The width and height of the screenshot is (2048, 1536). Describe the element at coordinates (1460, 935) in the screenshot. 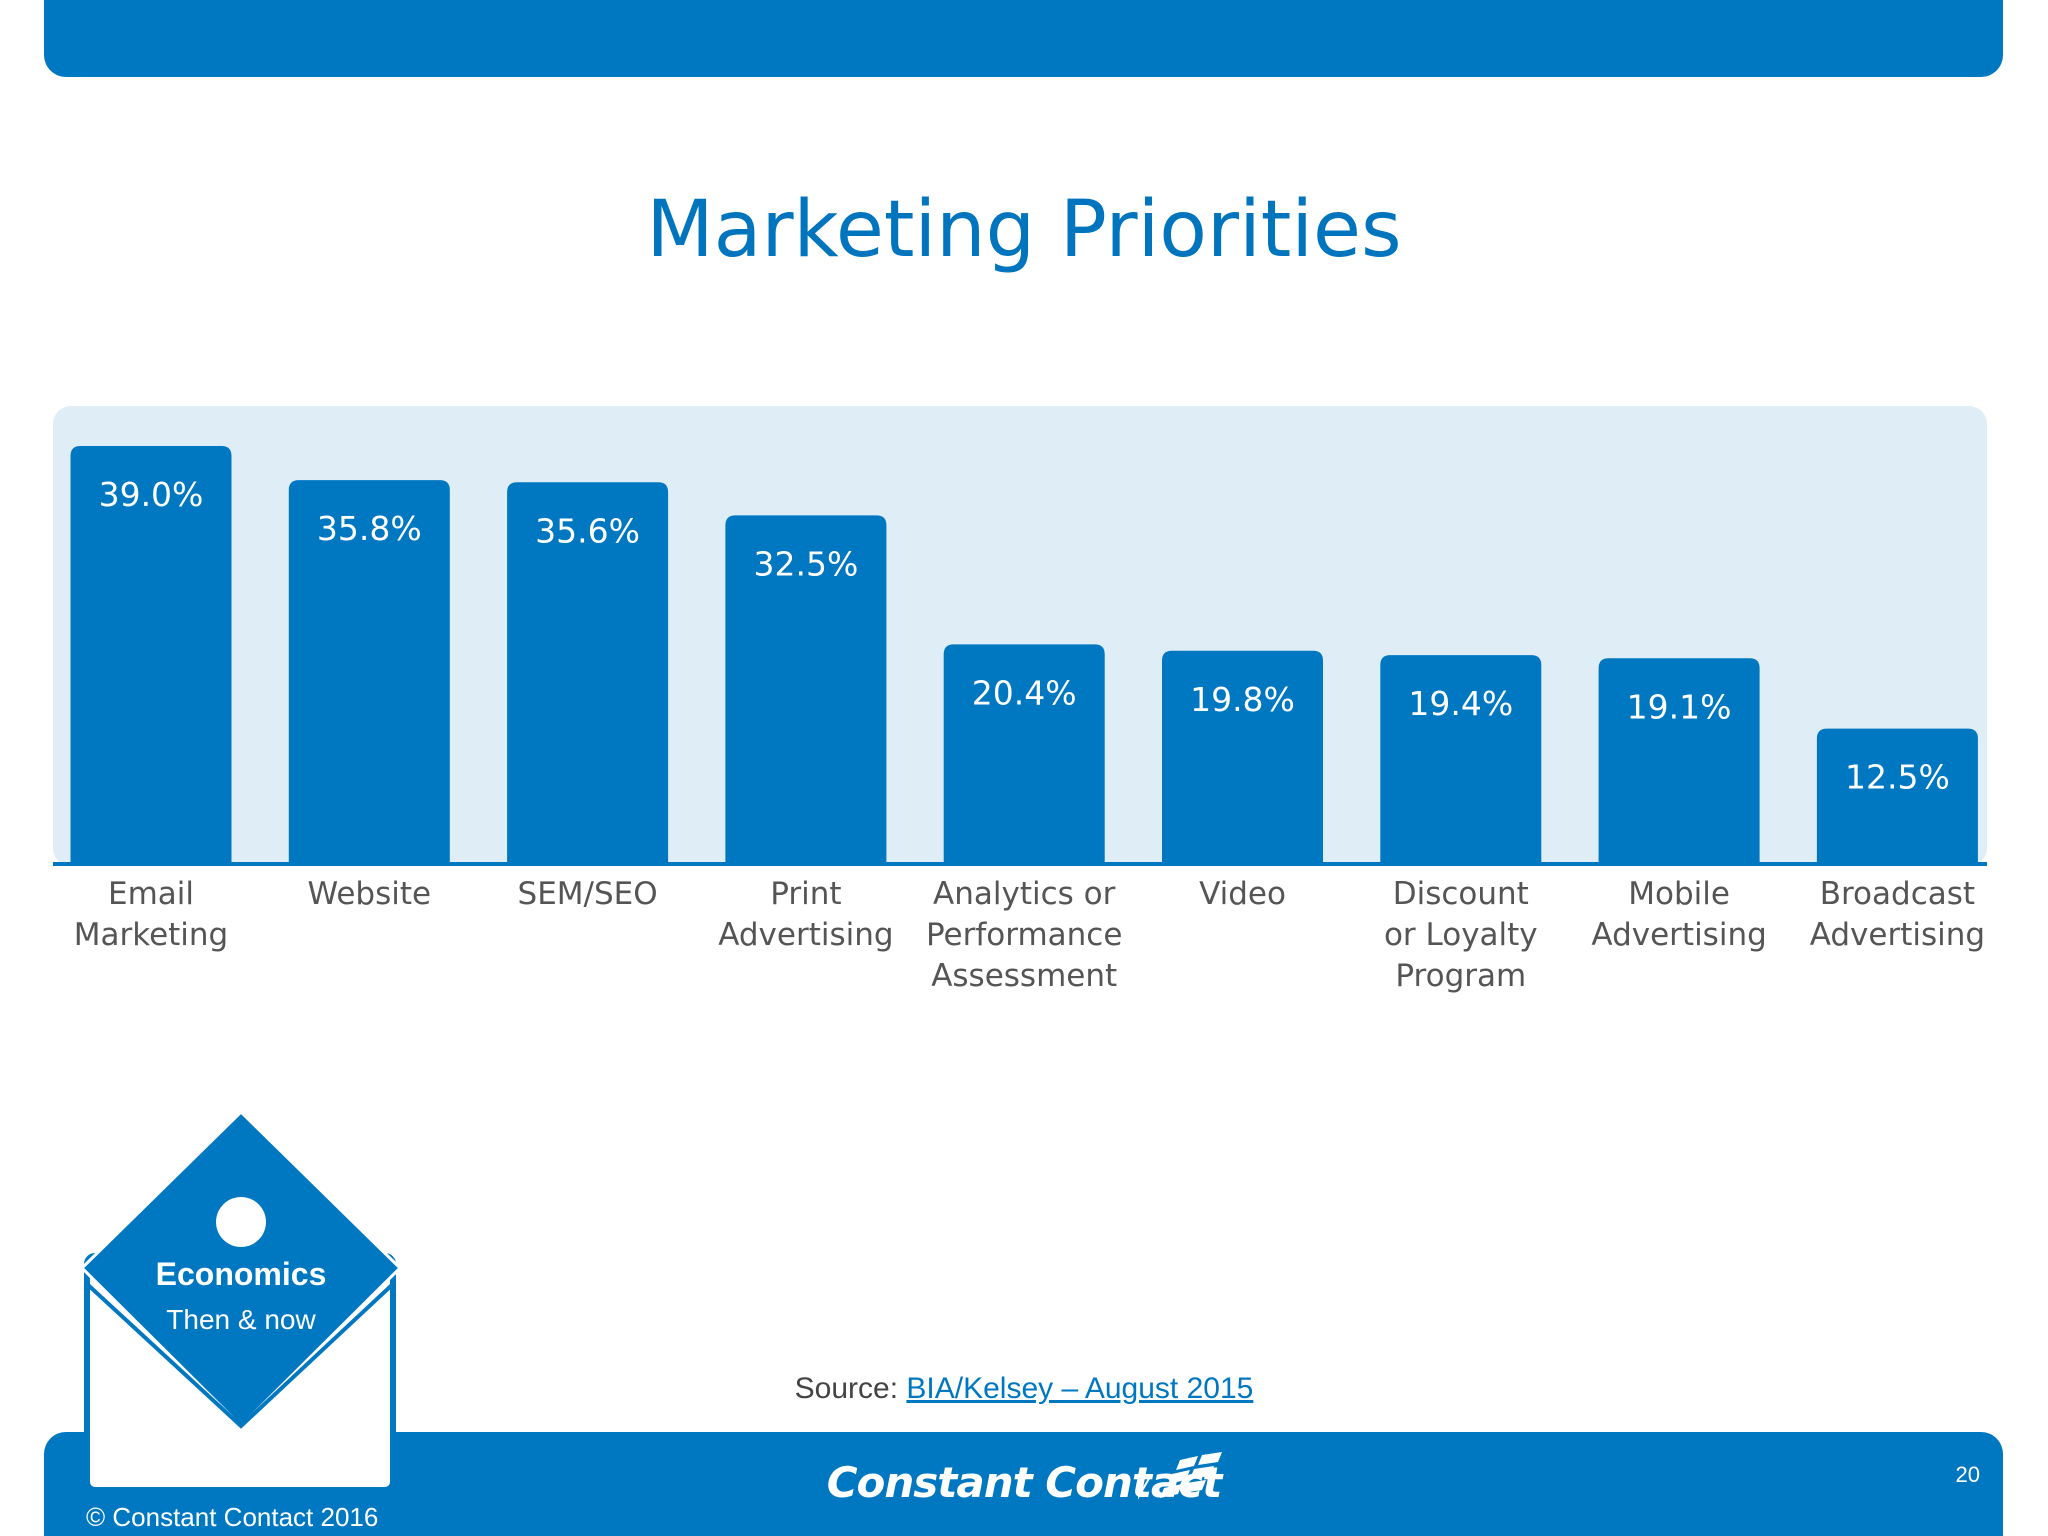

I see `x-tick-label: Discount or Loyalty Program` at that location.